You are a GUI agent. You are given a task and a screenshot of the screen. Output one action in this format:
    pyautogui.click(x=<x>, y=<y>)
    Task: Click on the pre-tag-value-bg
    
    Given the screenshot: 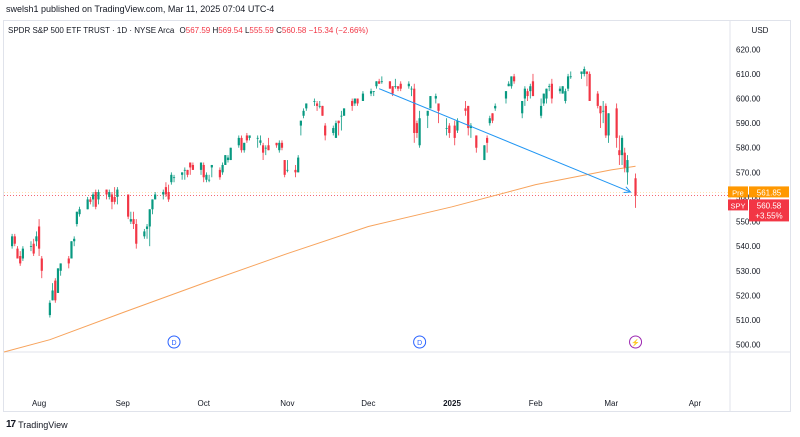 What is the action you would take?
    pyautogui.click(x=769, y=192)
    